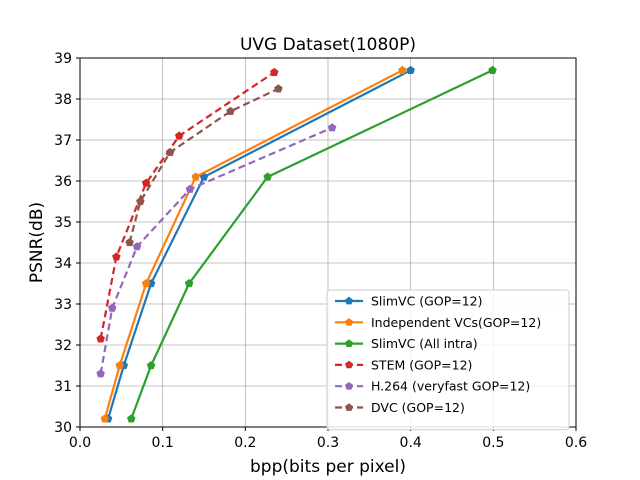 The width and height of the screenshot is (640, 480). What do you see at coordinates (421, 364) in the screenshot?
I see `legend-label: STEM (GOP=12)` at bounding box center [421, 364].